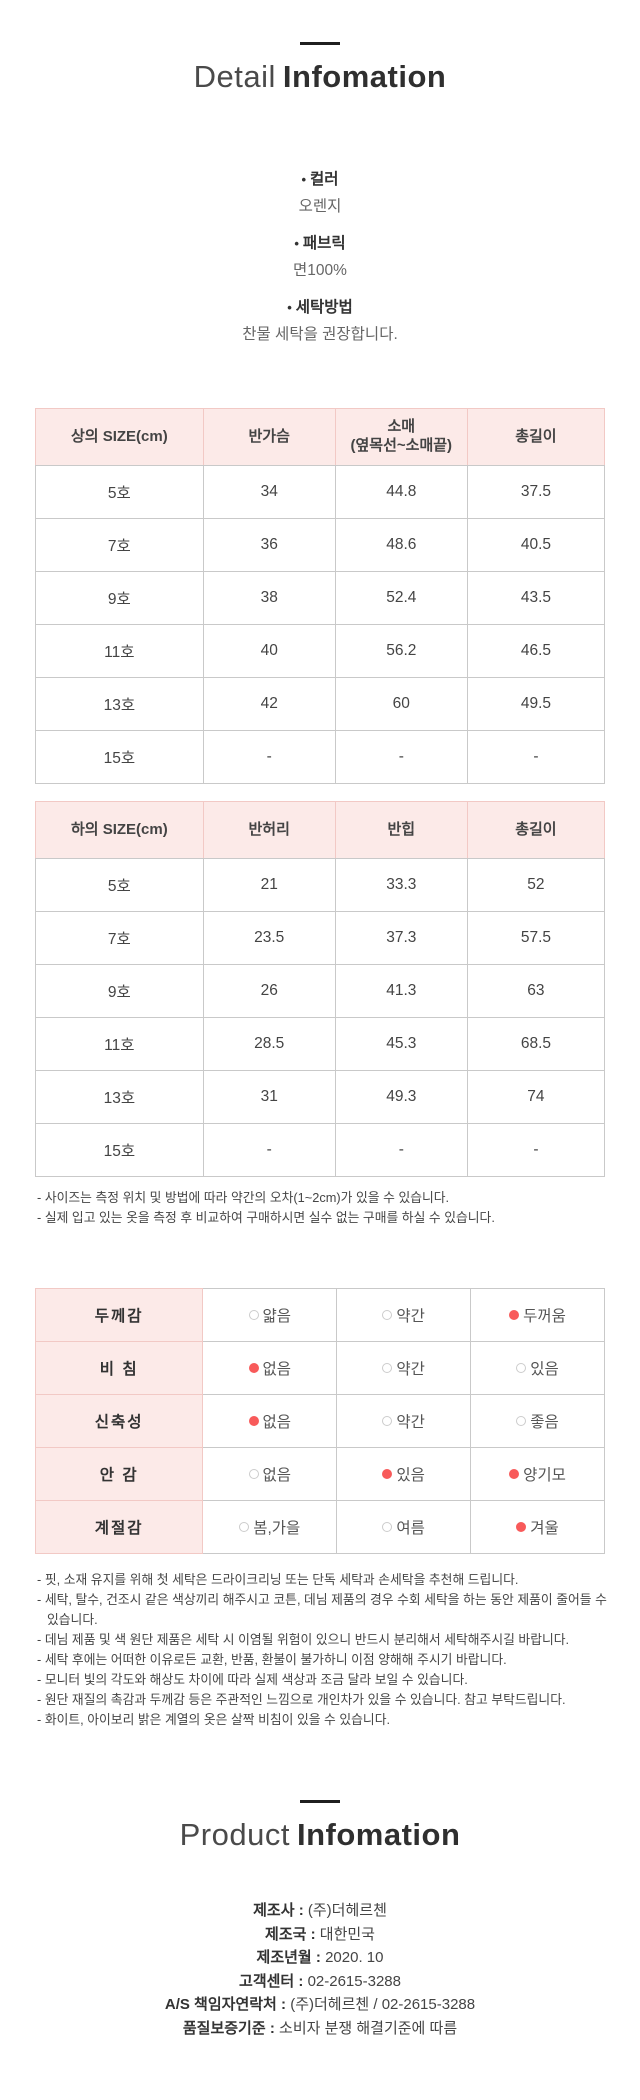 Image resolution: width=640 pixels, height=2100 pixels. What do you see at coordinates (544, 1369) in the screenshot?
I see `attribute-option-text: 있음` at bounding box center [544, 1369].